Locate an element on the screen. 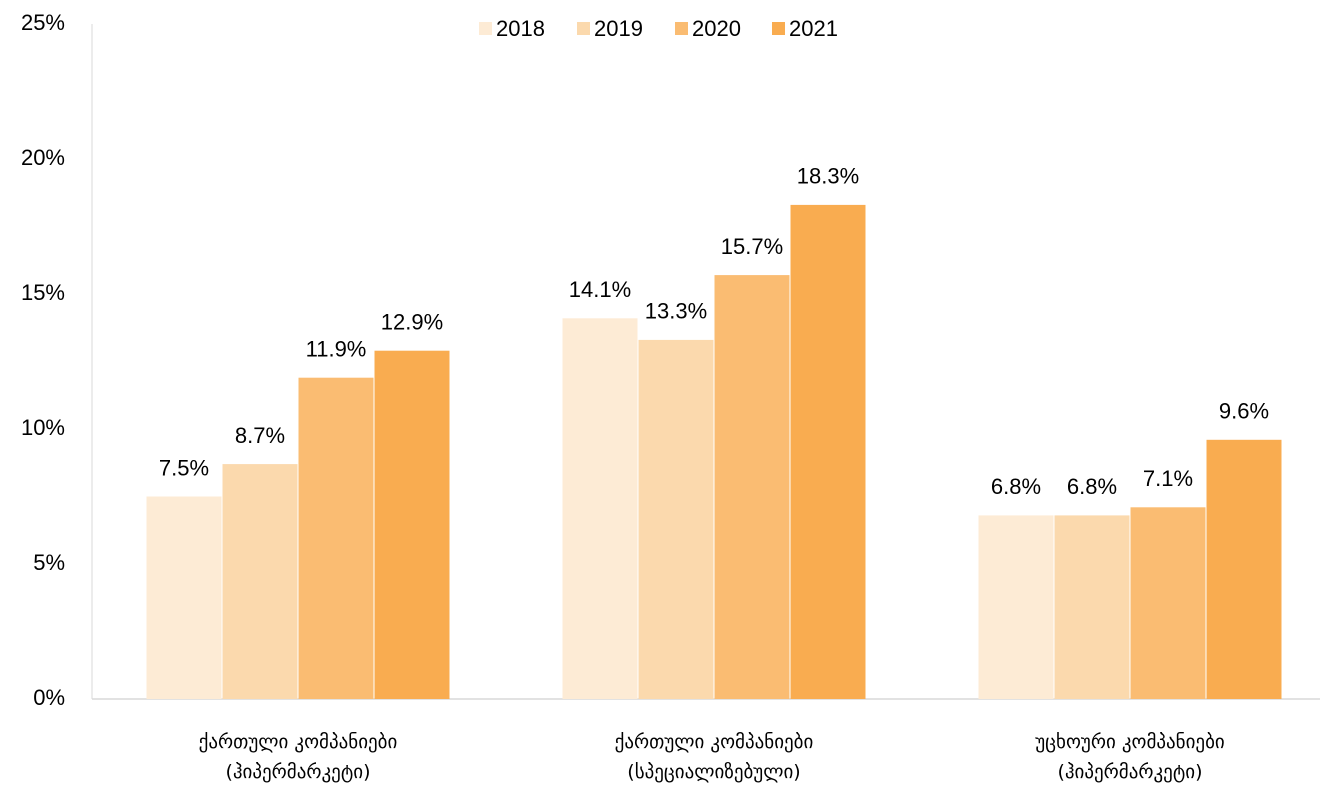 Image resolution: width=1323 pixels, height=787 pixels. legend-label: 2018 is located at coordinates (520, 28).